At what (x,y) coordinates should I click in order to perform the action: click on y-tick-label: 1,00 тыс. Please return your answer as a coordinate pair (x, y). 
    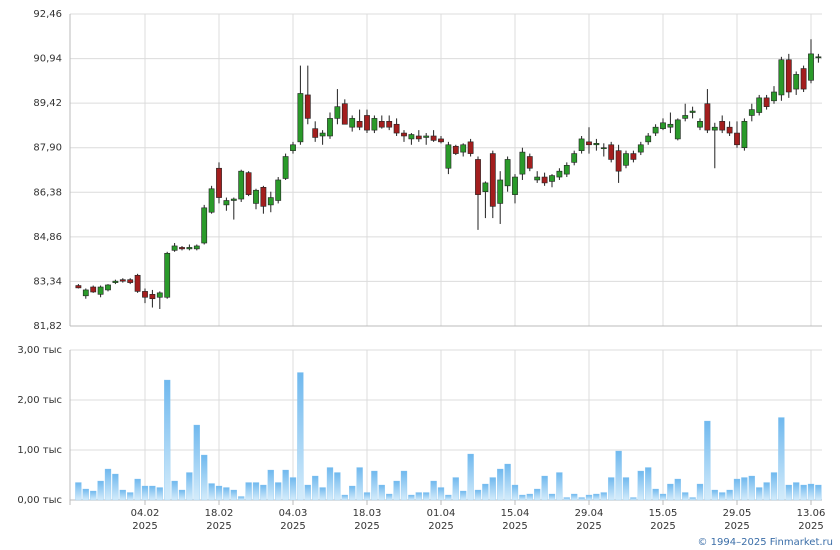
    Looking at the image, I should click on (39, 450).